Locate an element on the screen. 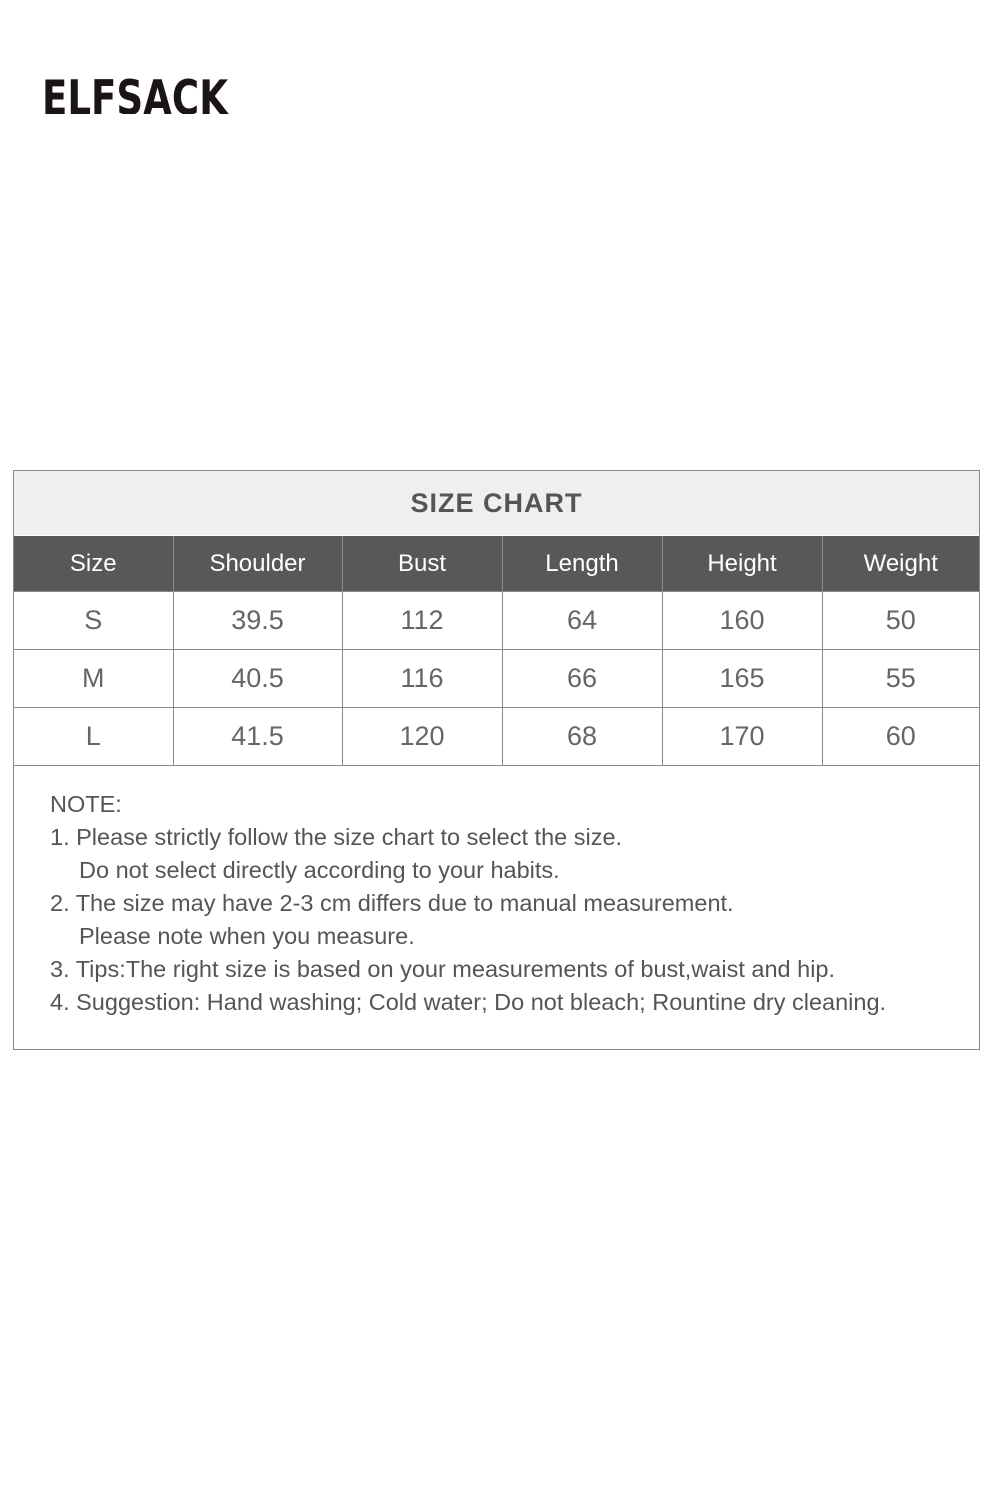 This screenshot has height=1500, width=1000. notes-heading: NOTE: is located at coordinates (86, 804).